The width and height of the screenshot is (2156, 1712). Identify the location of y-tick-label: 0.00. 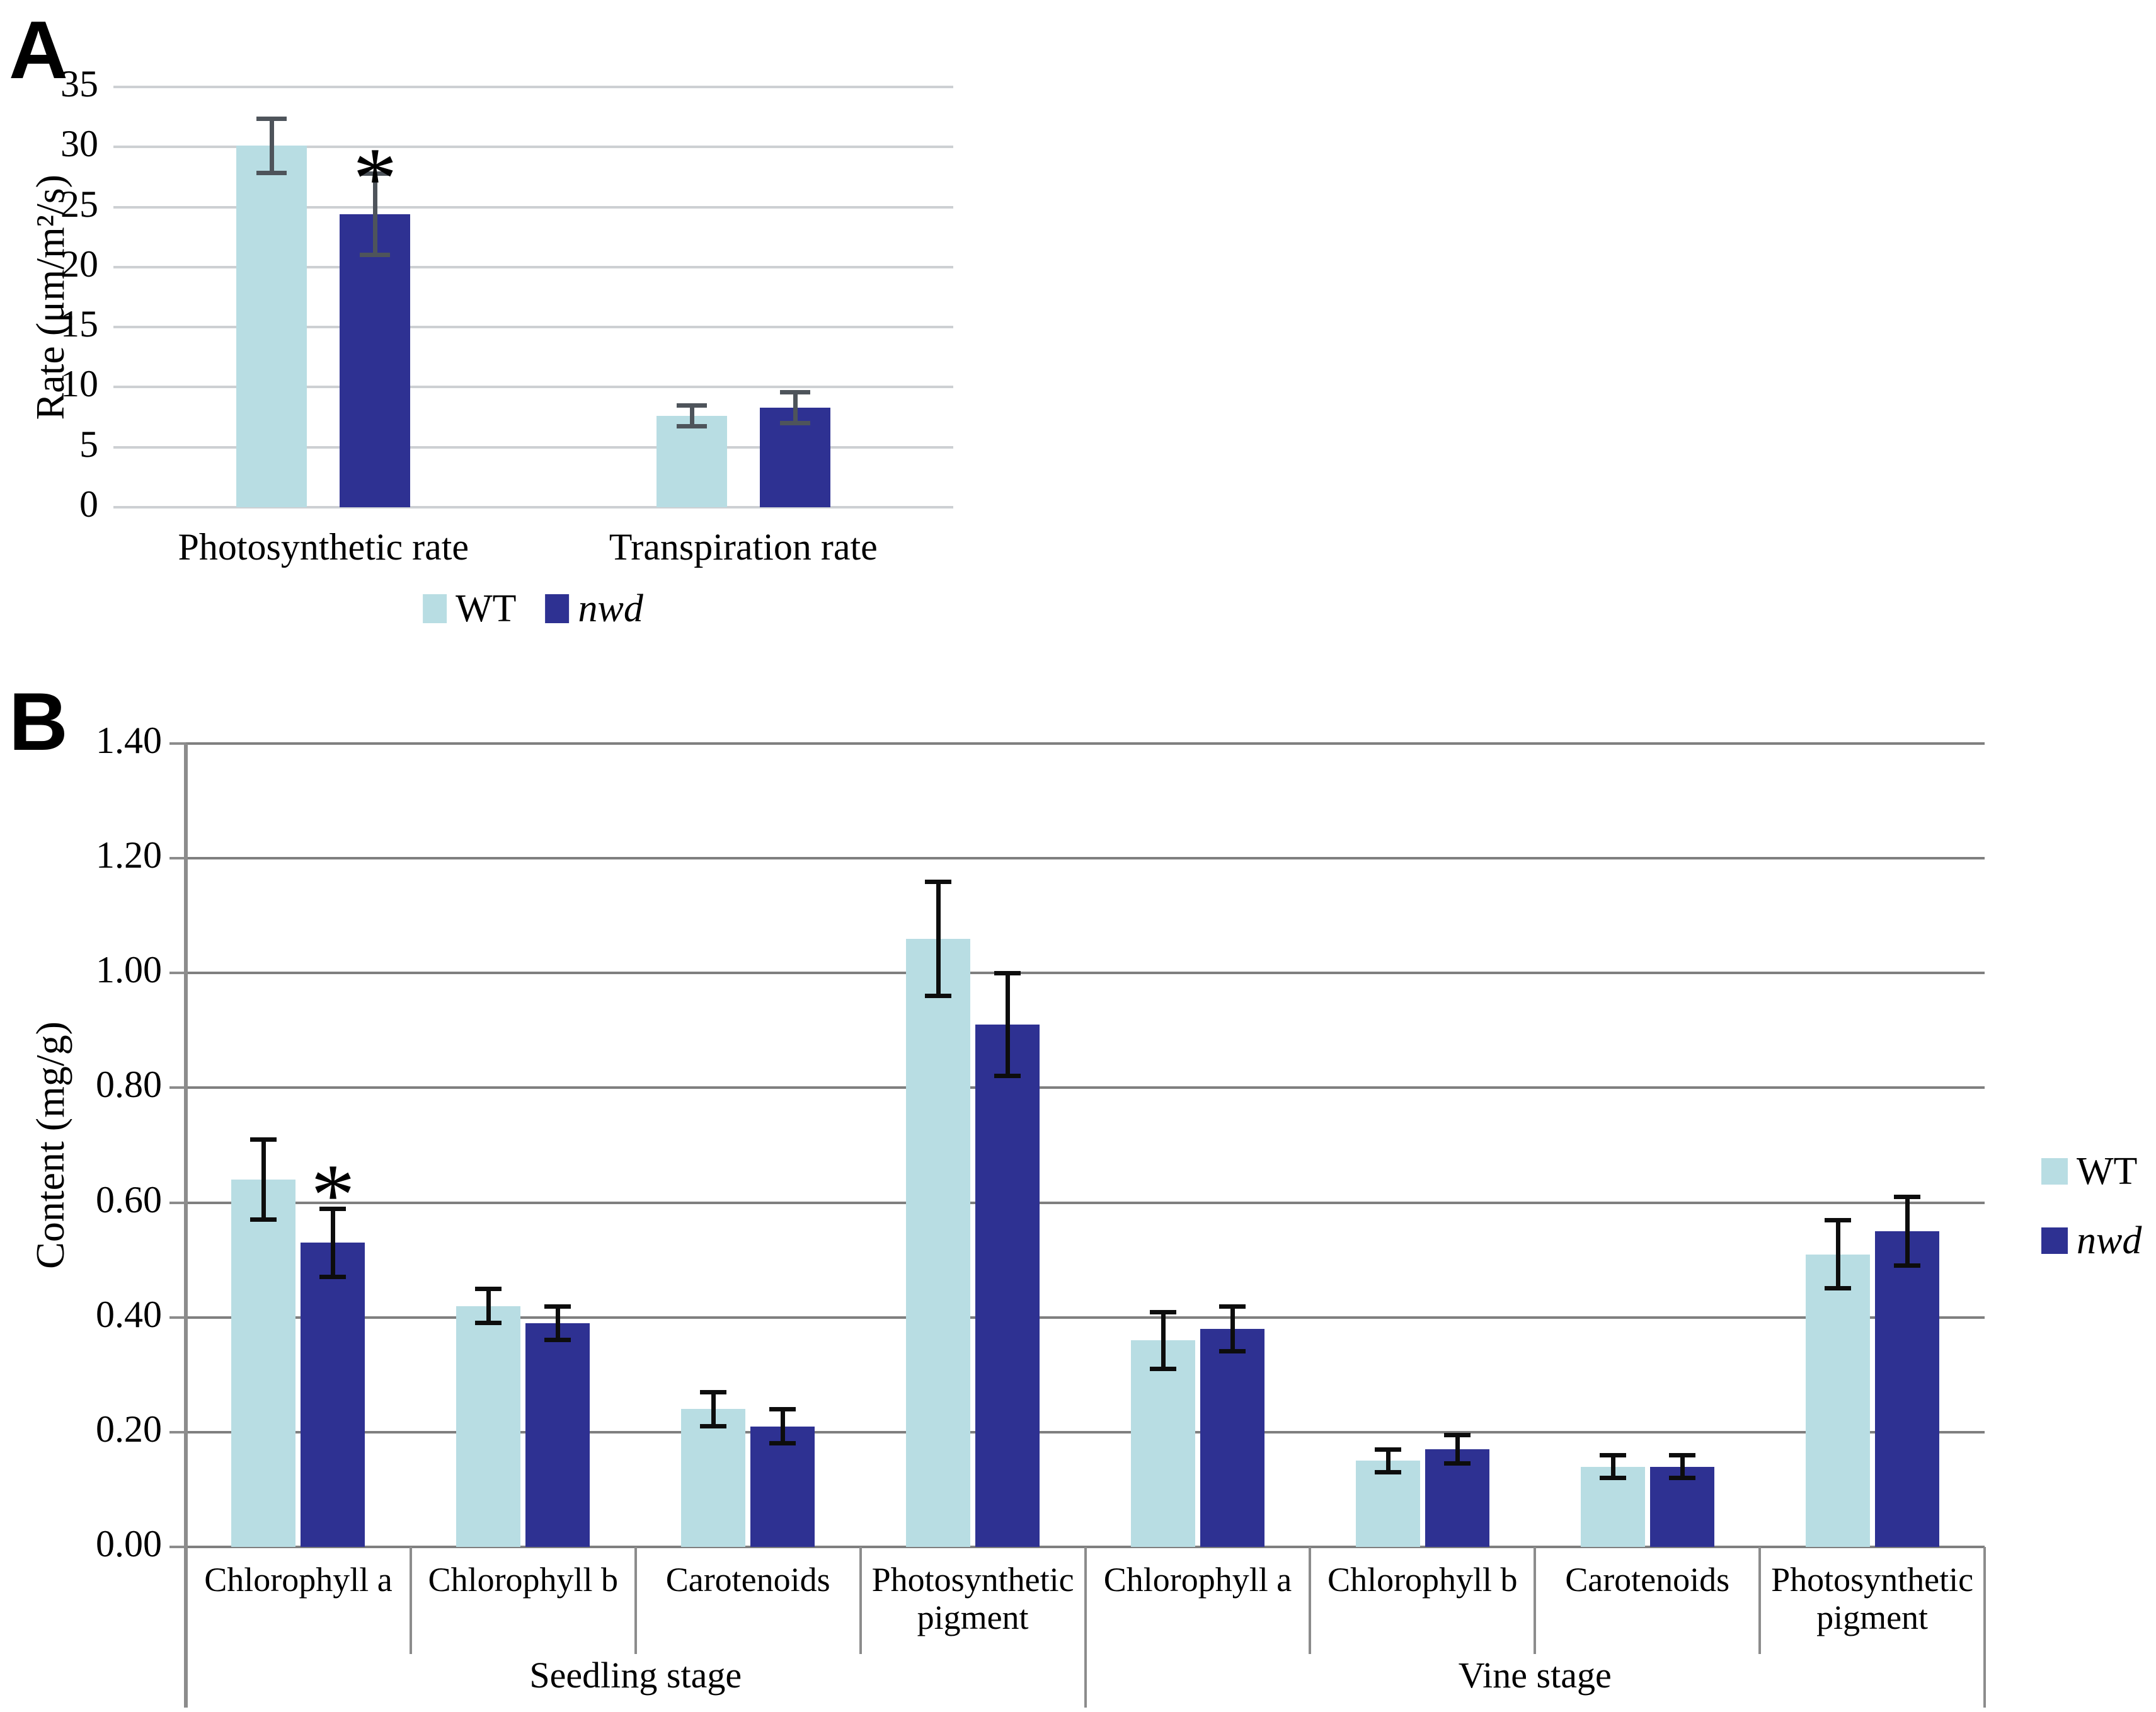
(129, 1544).